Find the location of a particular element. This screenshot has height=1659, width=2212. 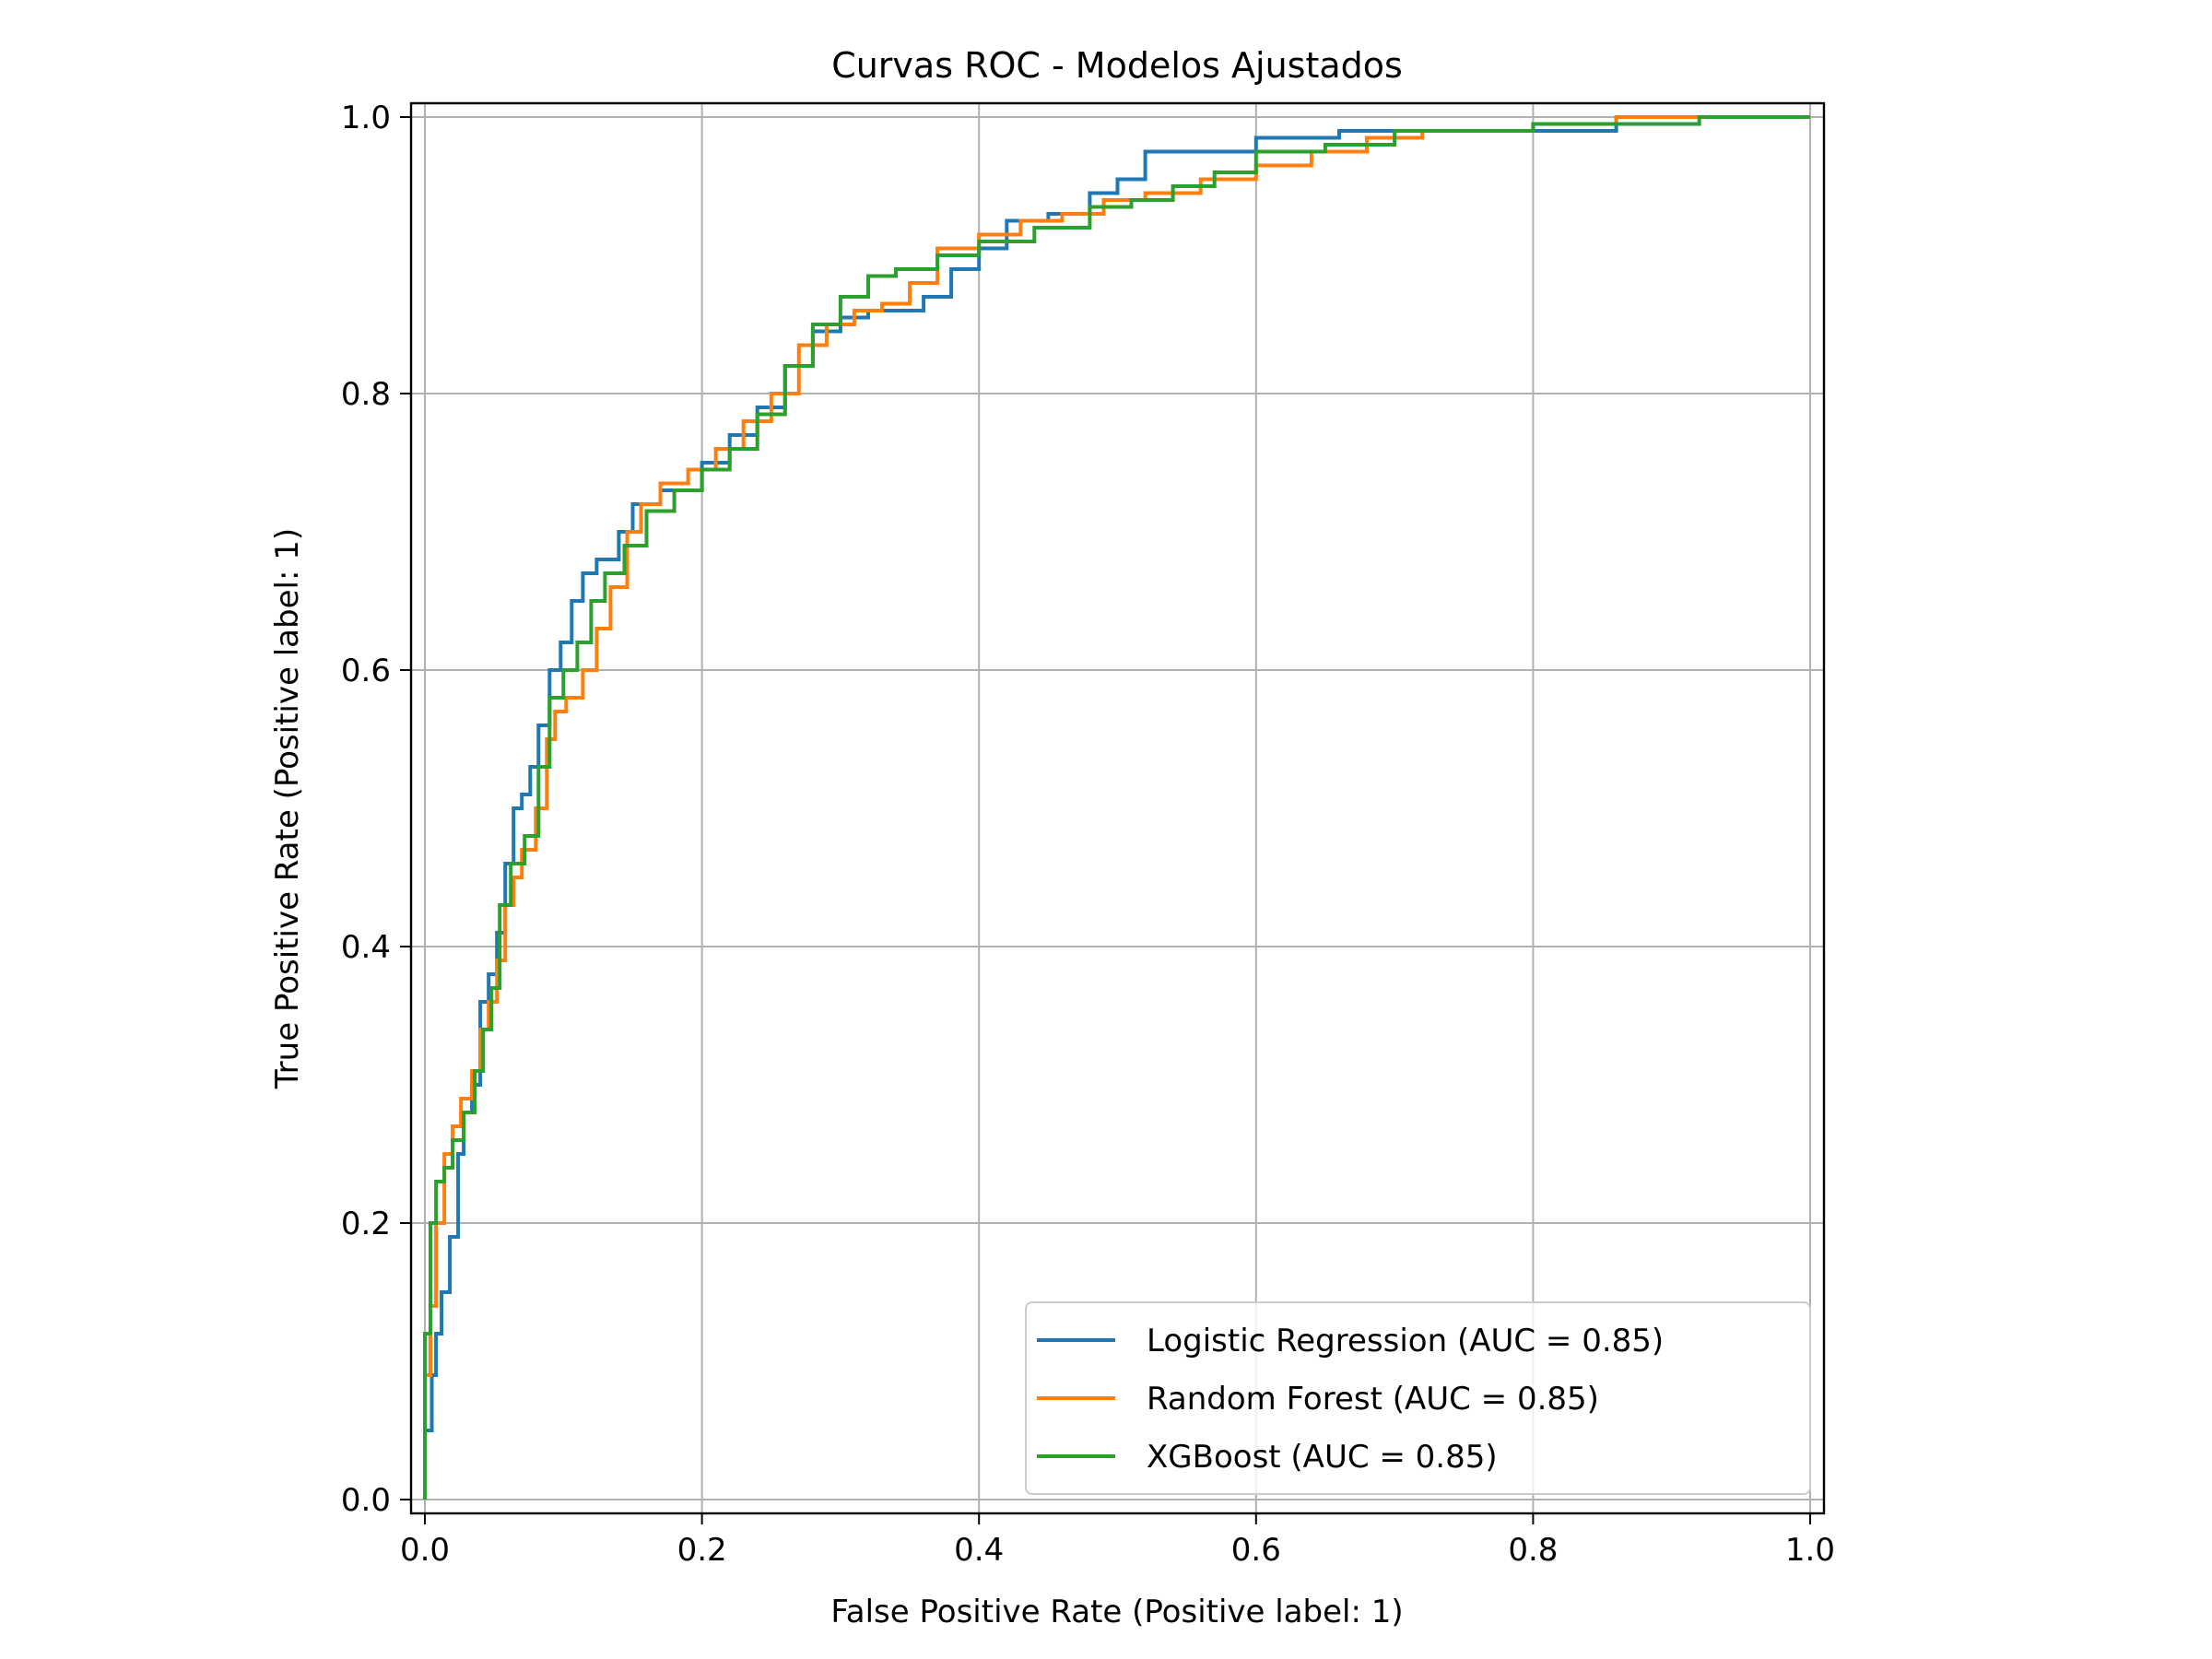

x-tick-label: 0.4 is located at coordinates (979, 1550).